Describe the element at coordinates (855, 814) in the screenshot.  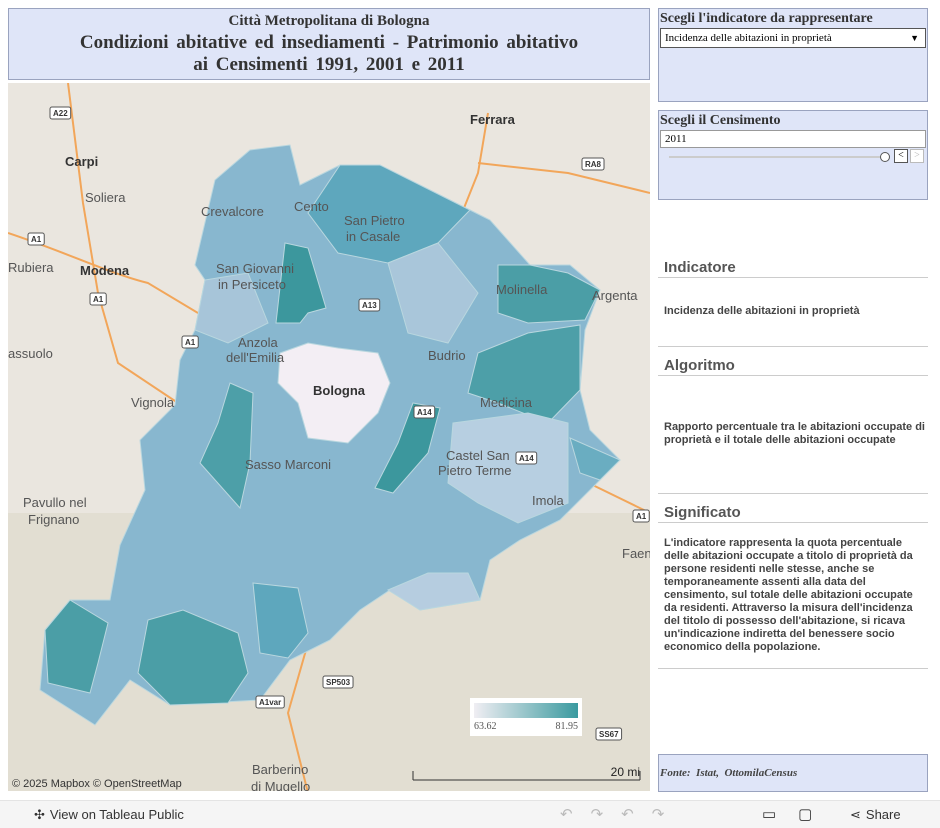
I see `icon: ⋖` at that location.